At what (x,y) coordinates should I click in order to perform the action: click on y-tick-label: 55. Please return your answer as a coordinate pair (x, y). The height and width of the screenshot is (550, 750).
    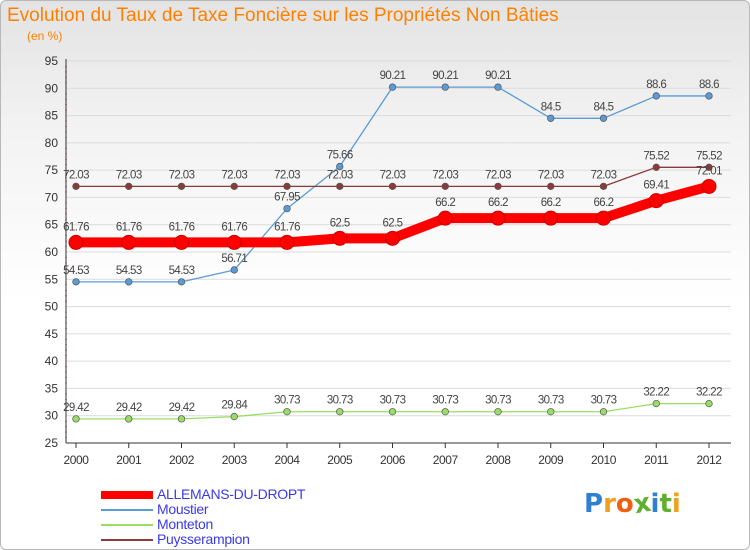
    Looking at the image, I should click on (52, 279).